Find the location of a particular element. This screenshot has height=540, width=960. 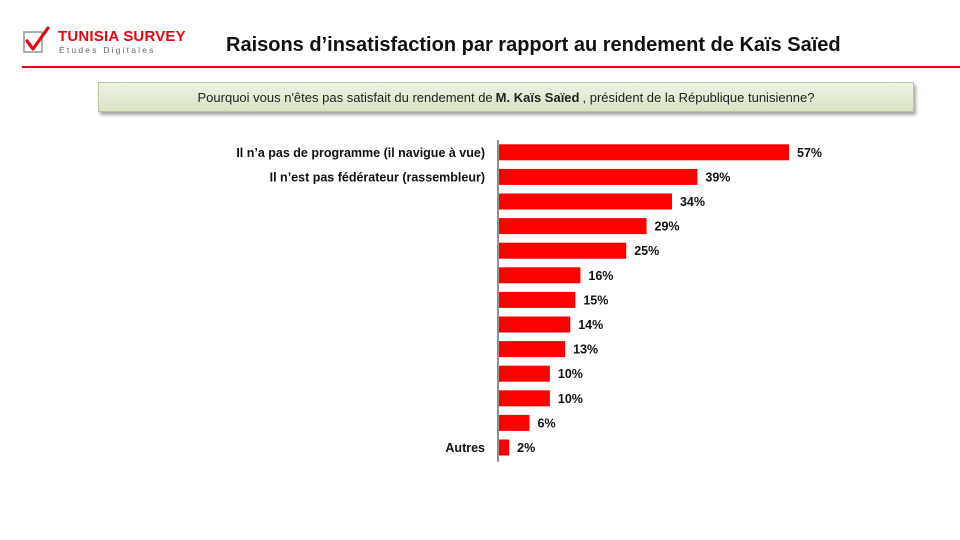

value-label: 14% is located at coordinates (590, 325).